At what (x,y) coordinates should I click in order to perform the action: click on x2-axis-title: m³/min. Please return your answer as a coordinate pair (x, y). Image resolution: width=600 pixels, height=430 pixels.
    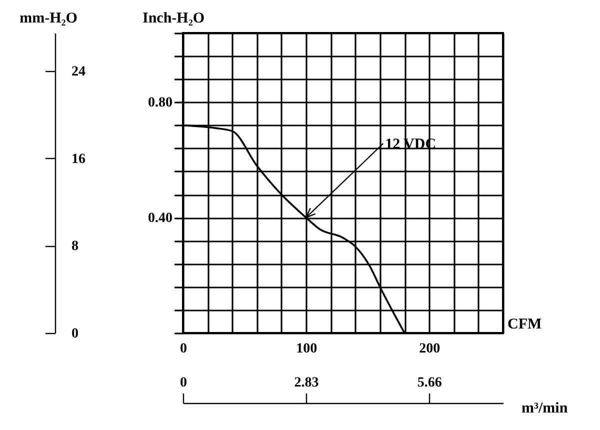
    Looking at the image, I should click on (545, 408).